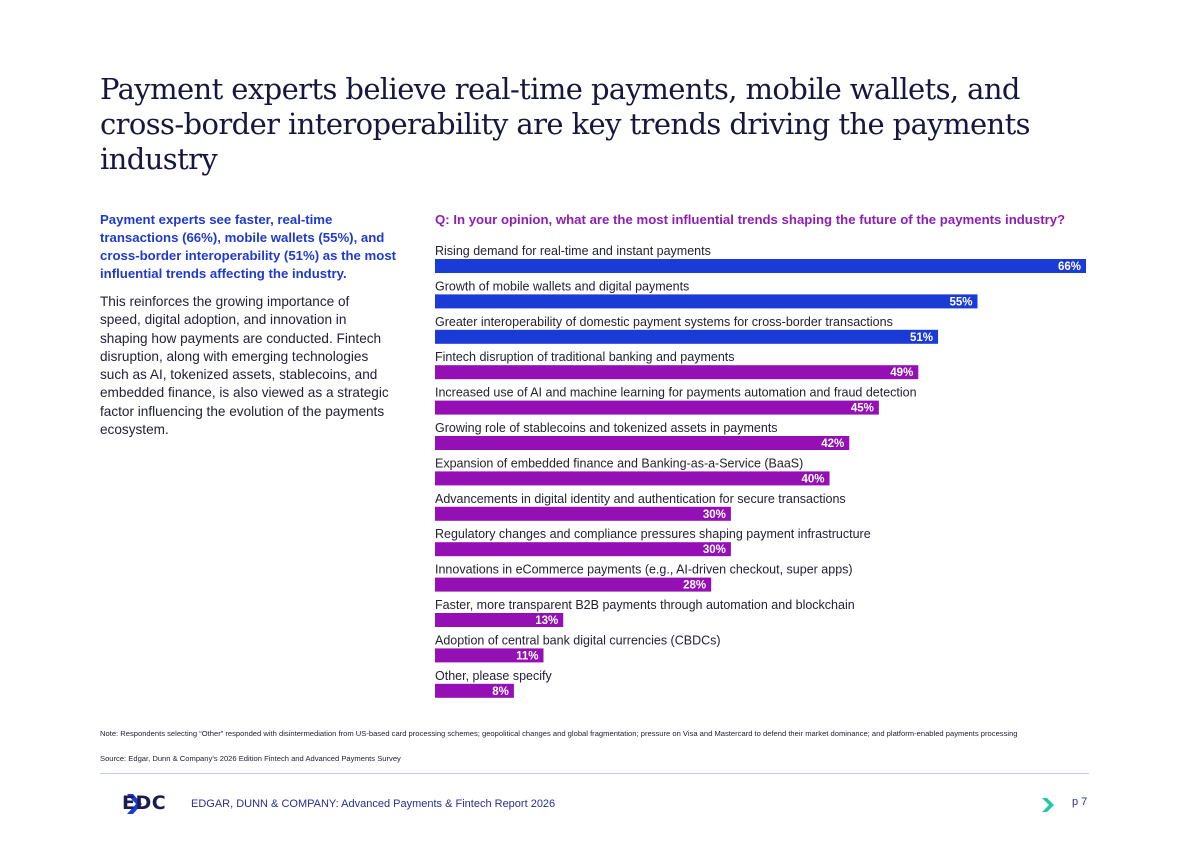 Image resolution: width=1190 pixels, height=842 pixels. I want to click on bar-value-label: 11%, so click(527, 656).